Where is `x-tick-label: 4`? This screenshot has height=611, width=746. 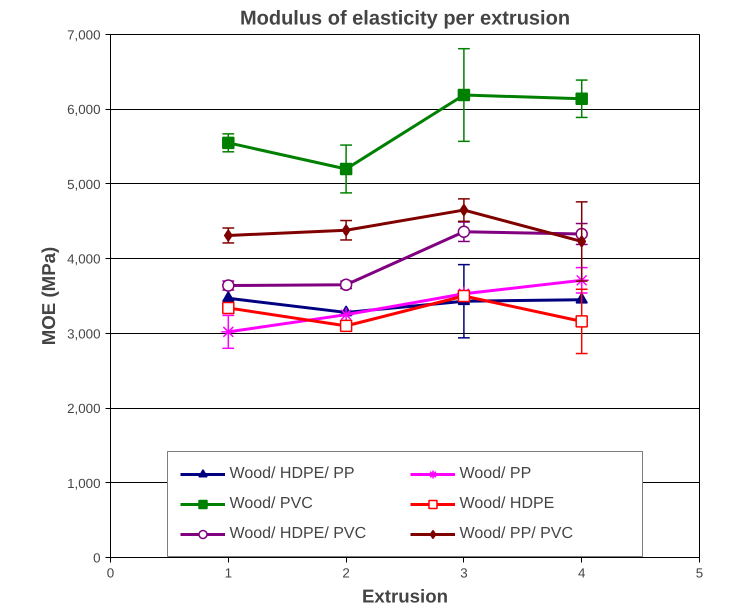 x-tick-label: 4 is located at coordinates (582, 573).